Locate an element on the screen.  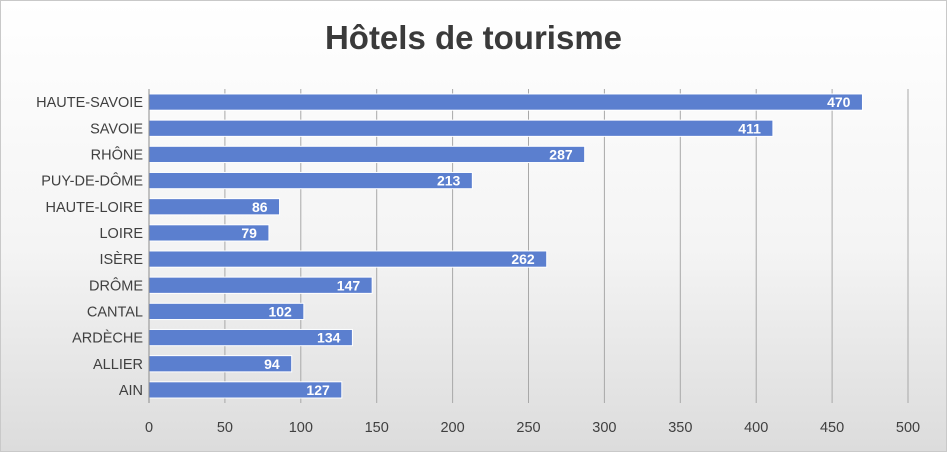
bar-isère is located at coordinates (348, 259).